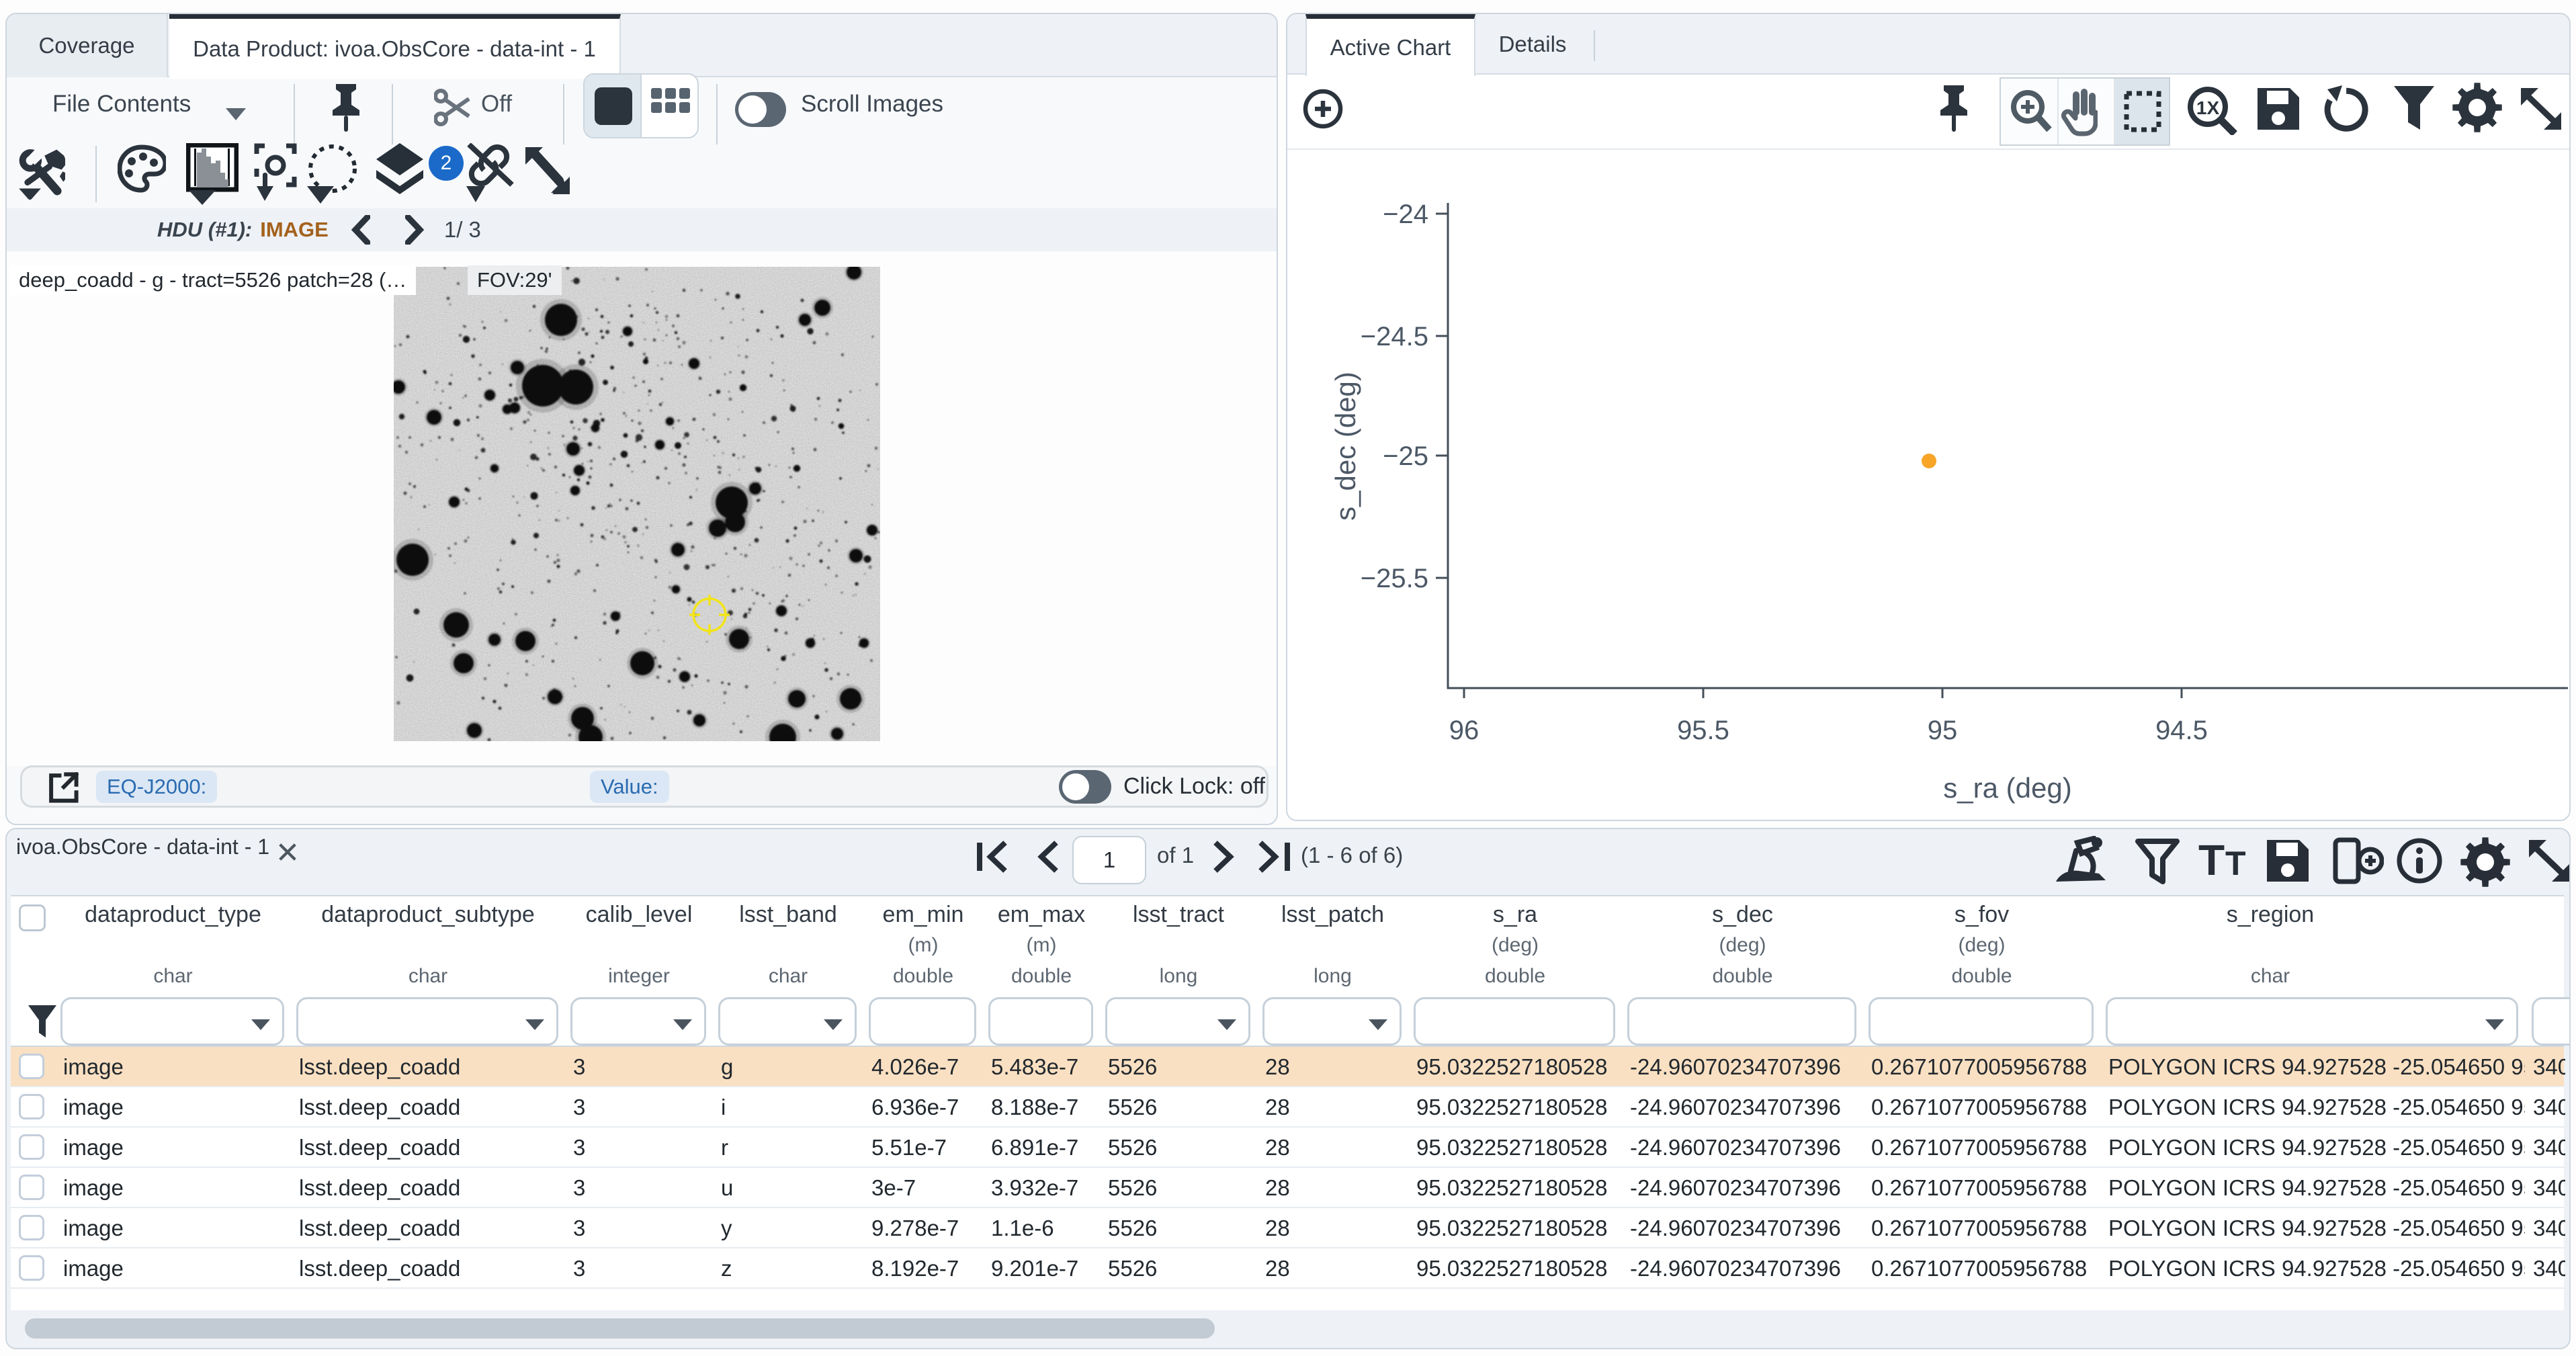  What do you see at coordinates (1405, 214) in the screenshot?
I see `svg-text: −24` at bounding box center [1405, 214].